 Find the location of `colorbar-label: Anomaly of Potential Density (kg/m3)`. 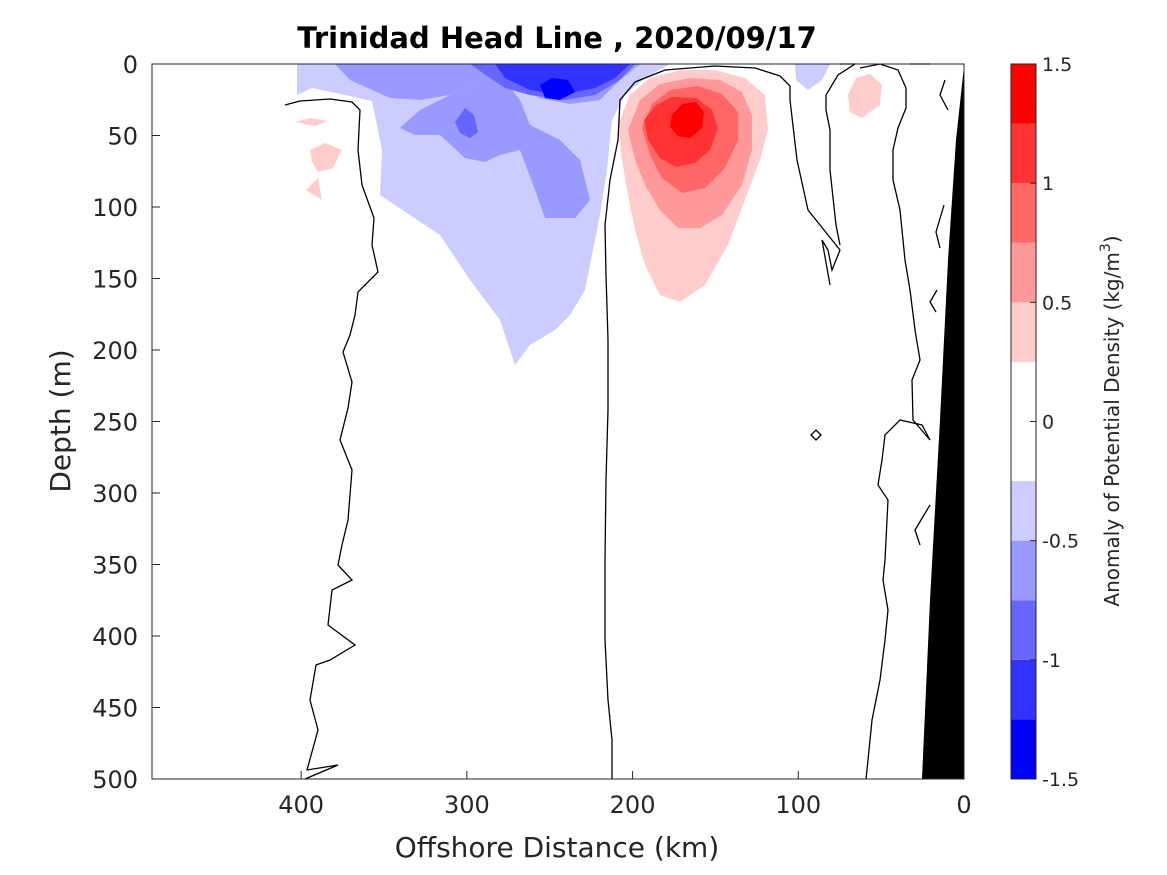

colorbar-label: Anomaly of Potential Density (kg/m3) is located at coordinates (1111, 420).